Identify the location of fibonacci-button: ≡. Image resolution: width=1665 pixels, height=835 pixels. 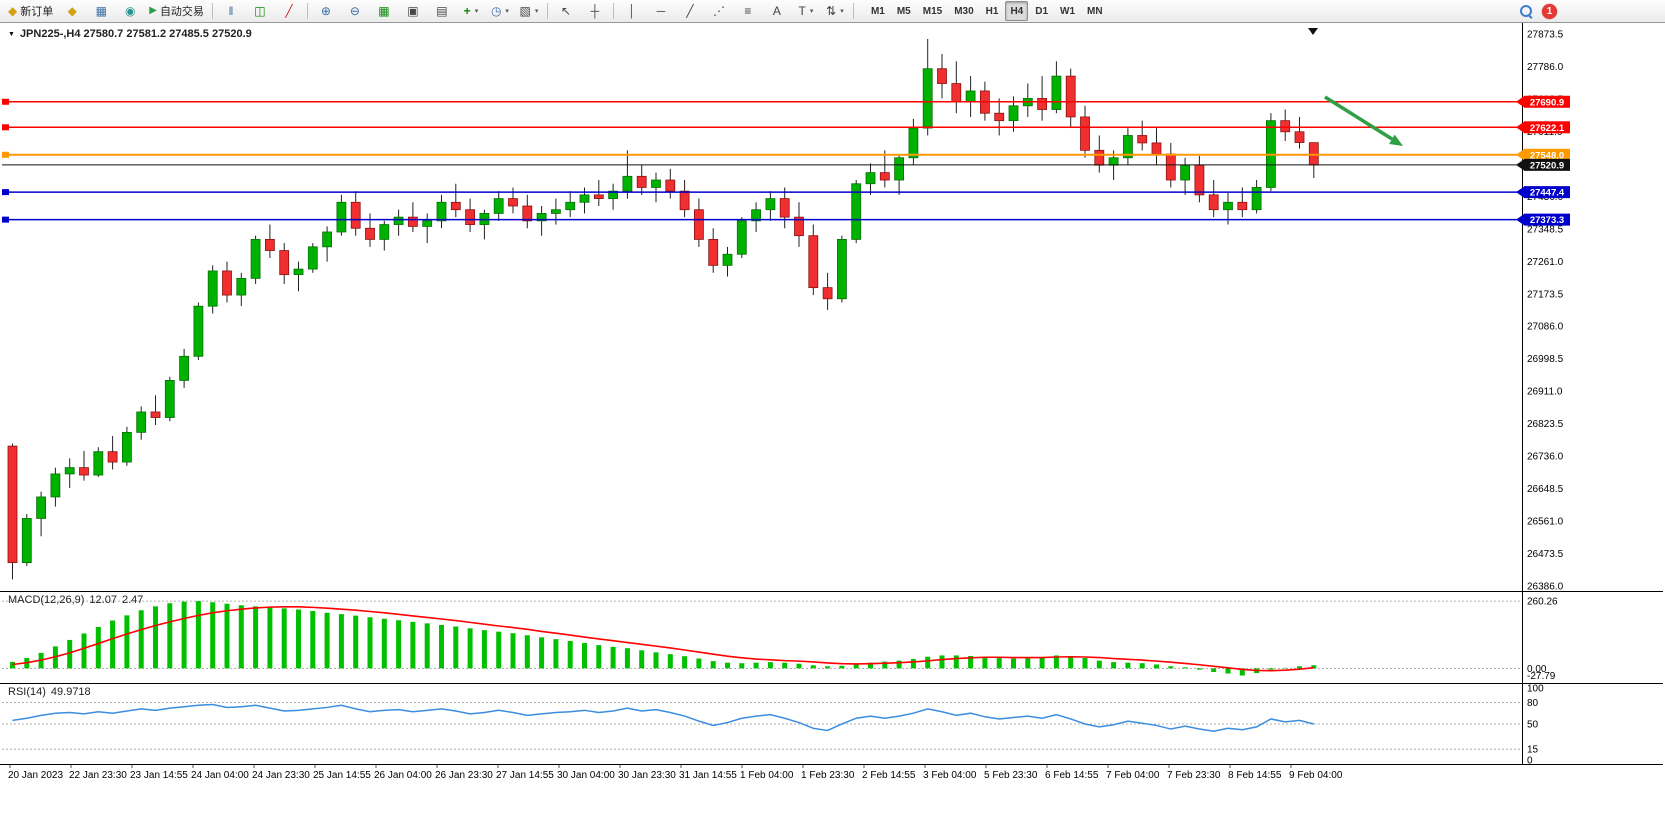
(748, 11).